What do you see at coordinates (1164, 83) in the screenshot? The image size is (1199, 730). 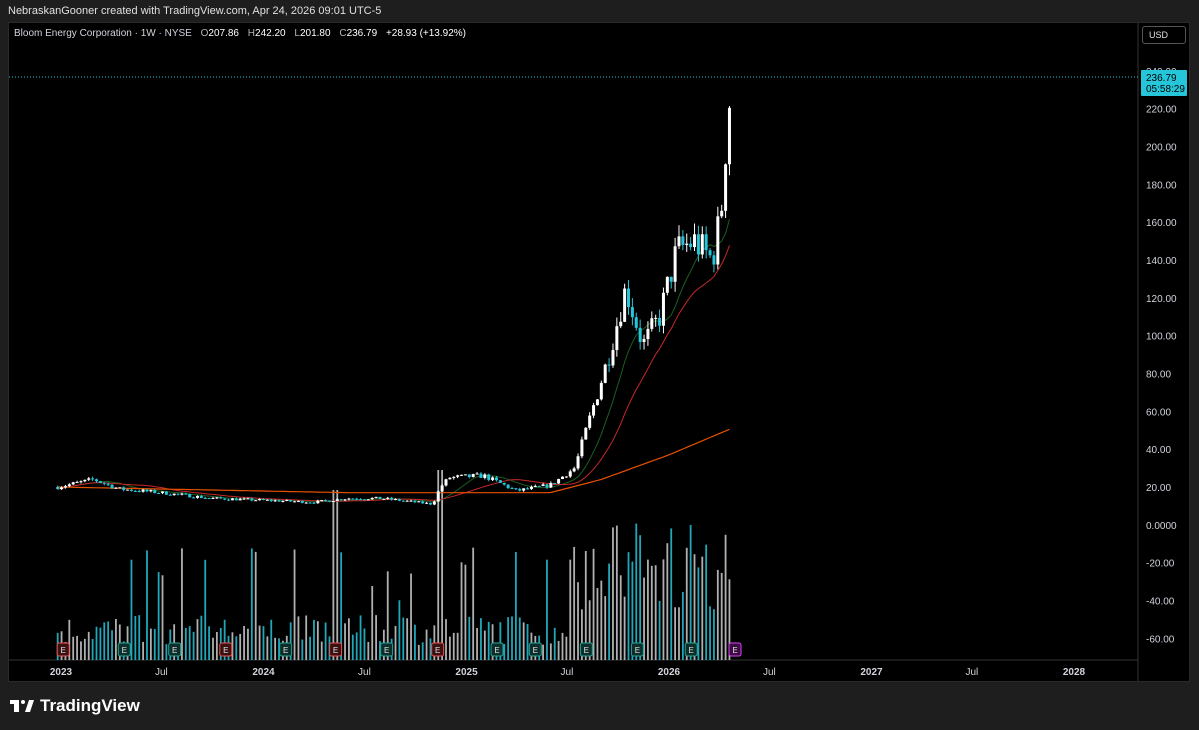 I see `last-price-tag: 236.79 05:58:29` at bounding box center [1164, 83].